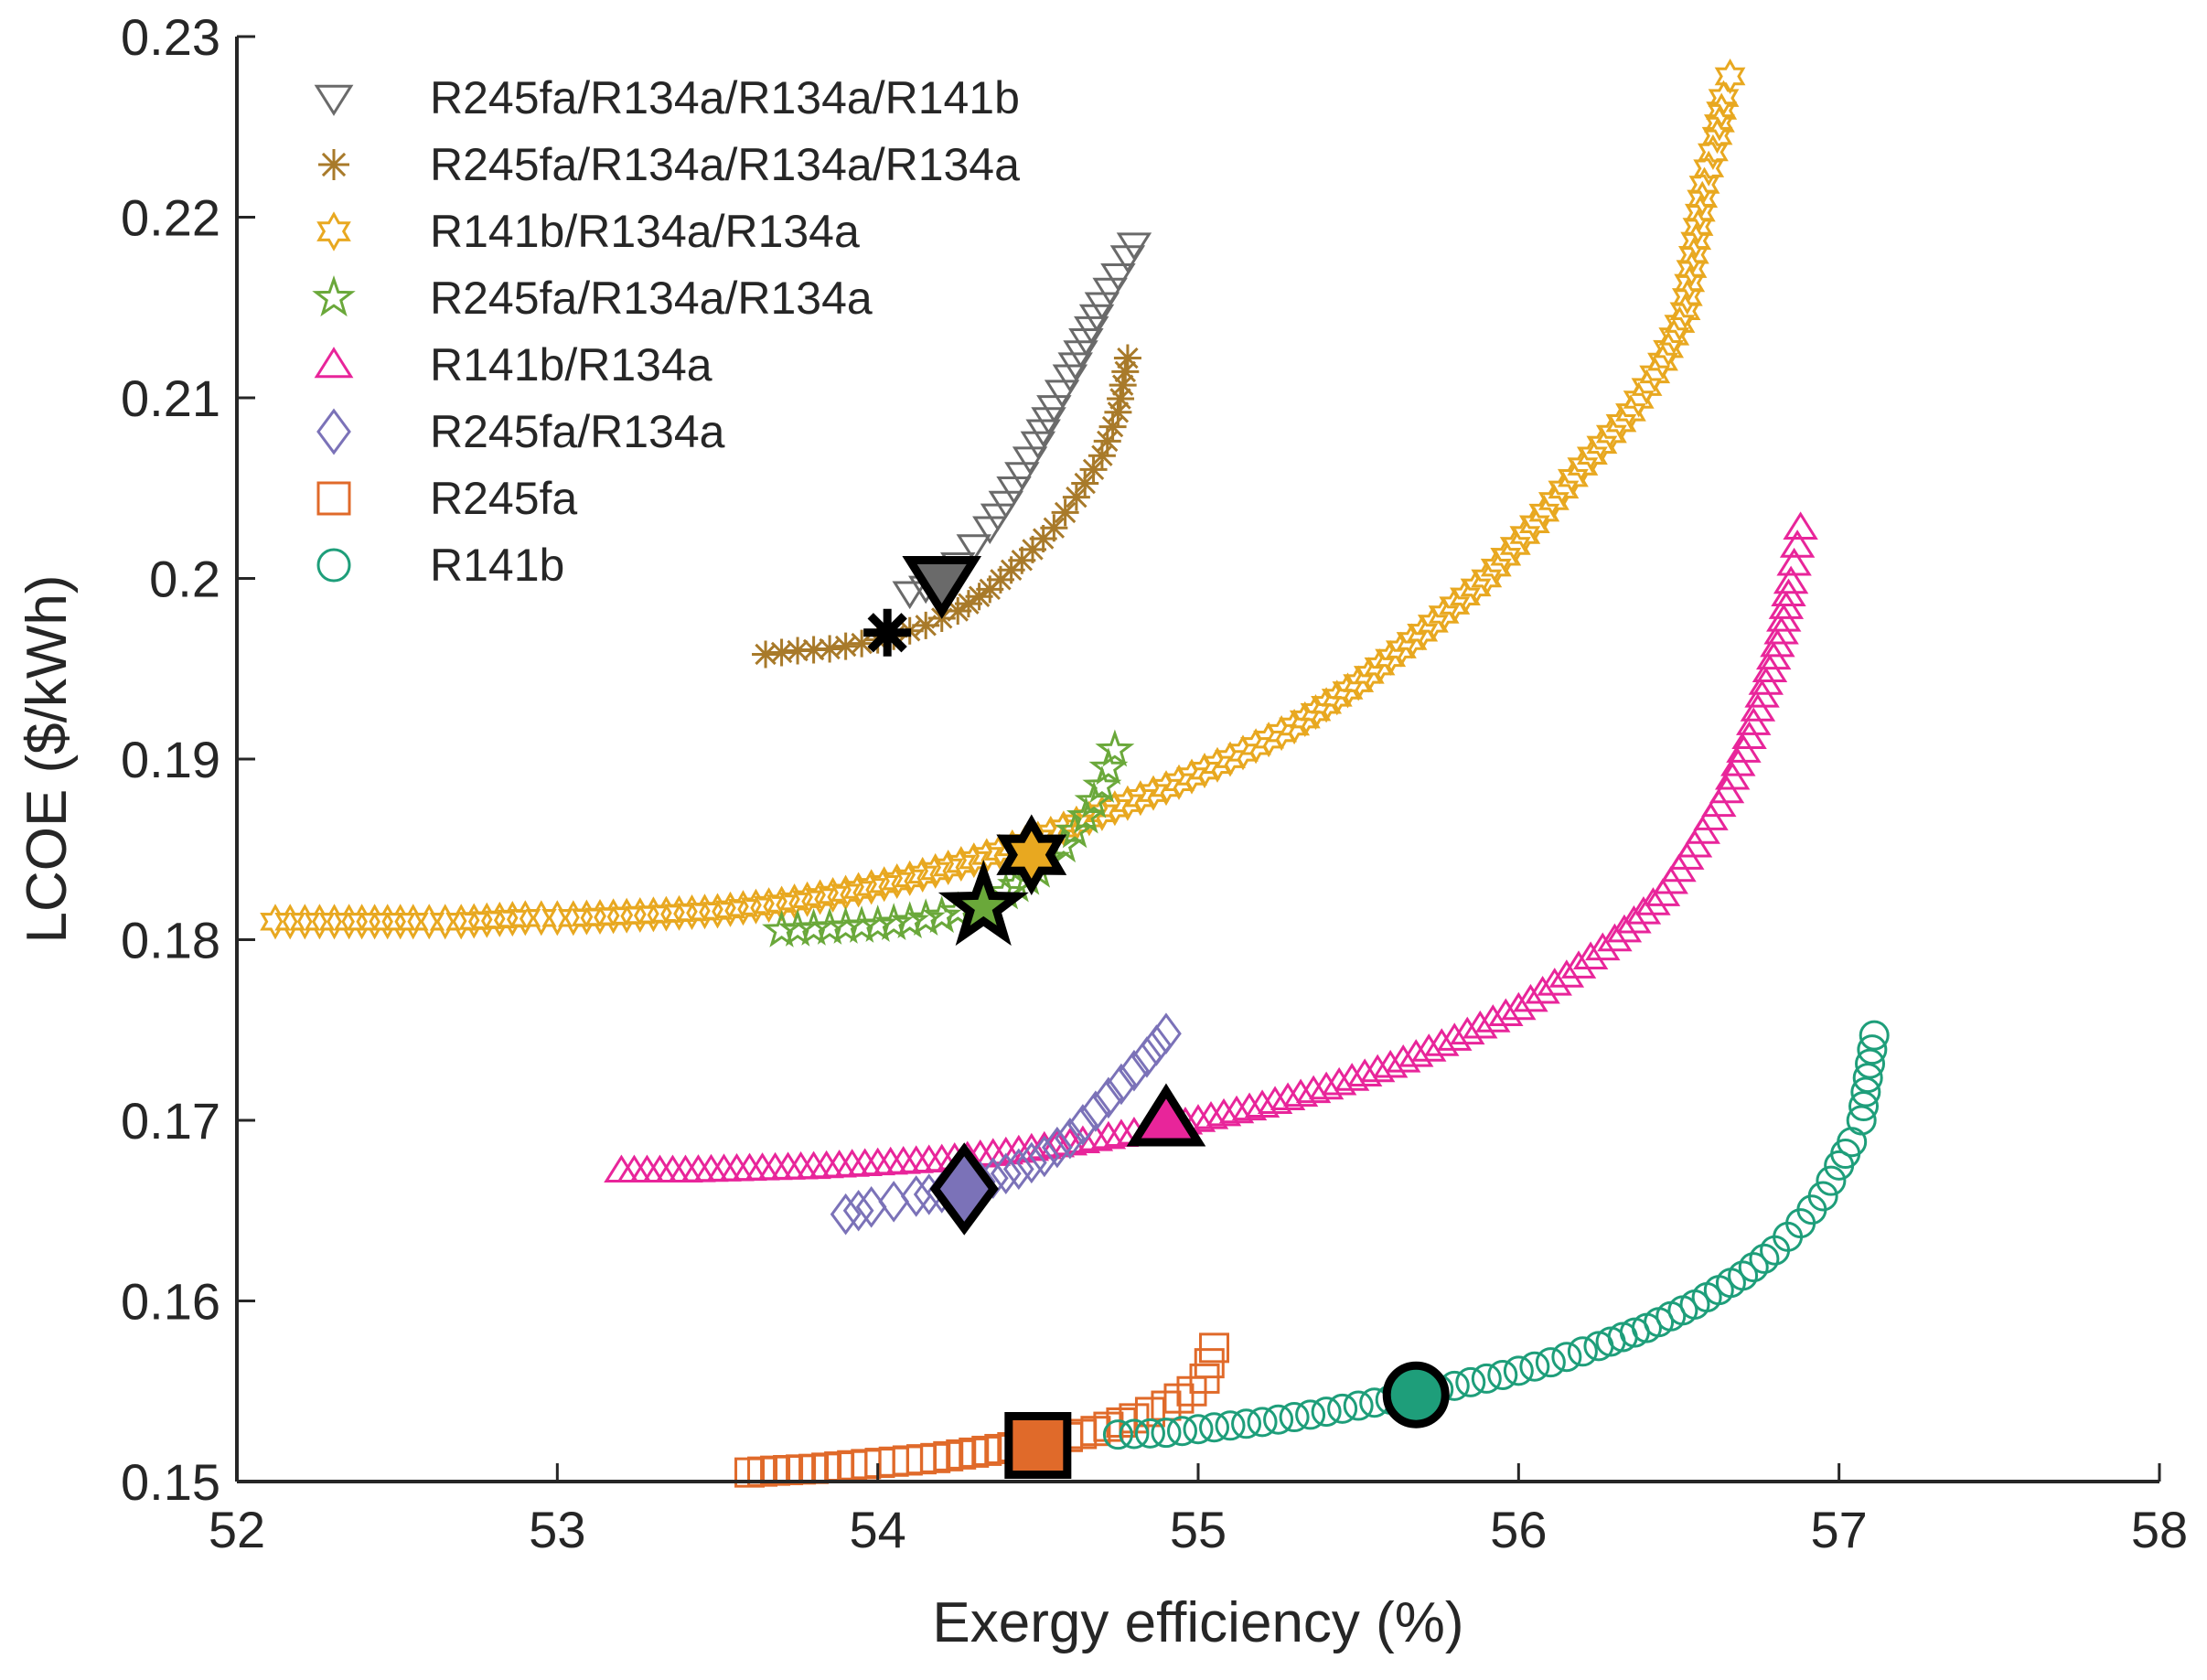 Image resolution: width=2207 pixels, height=1680 pixels. I want to click on y-tick-label: 0.17, so click(170, 1121).